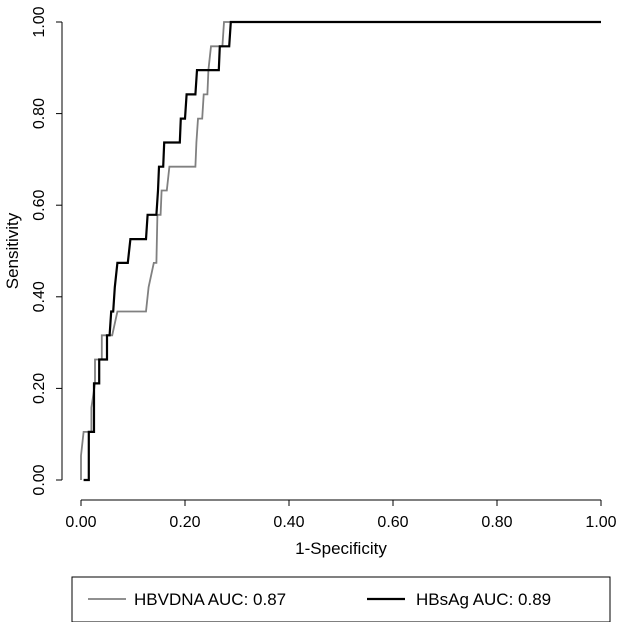  I want to click on x-axis-title: 1-Specificity, so click(341, 548).